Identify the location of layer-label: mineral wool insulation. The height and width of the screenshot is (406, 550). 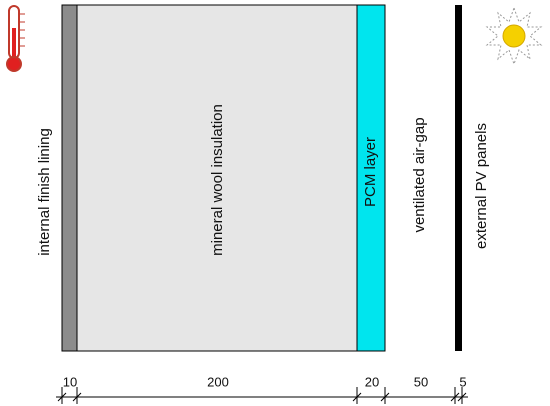
(217, 180).